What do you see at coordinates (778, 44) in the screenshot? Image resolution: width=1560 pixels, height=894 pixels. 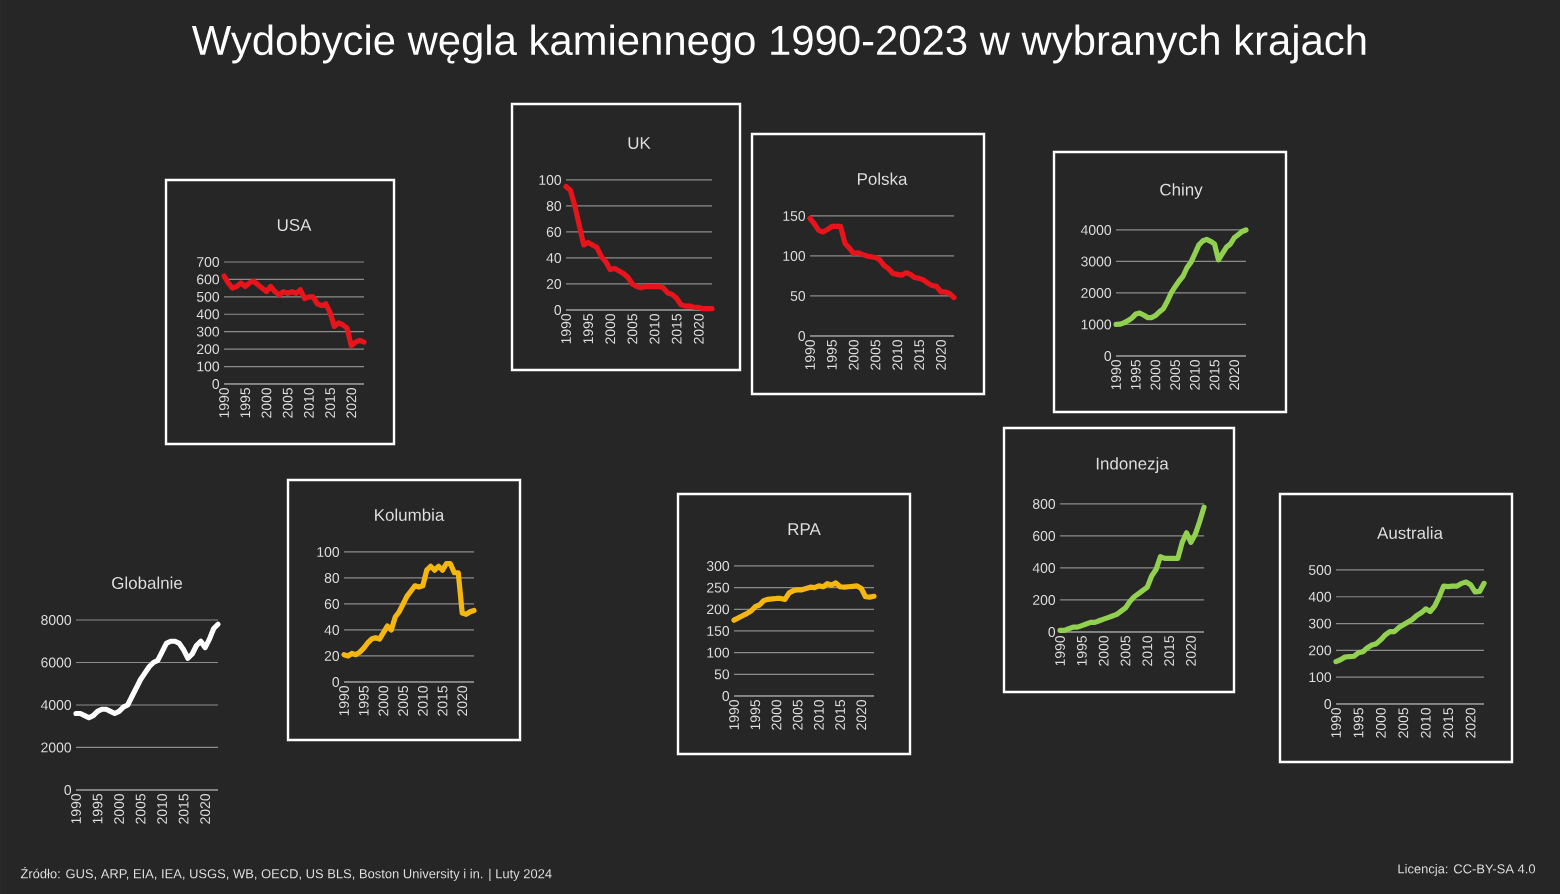 I see `text: Wydobycie węgla kamiennego 1990-2023 w wybranych krajach` at bounding box center [778, 44].